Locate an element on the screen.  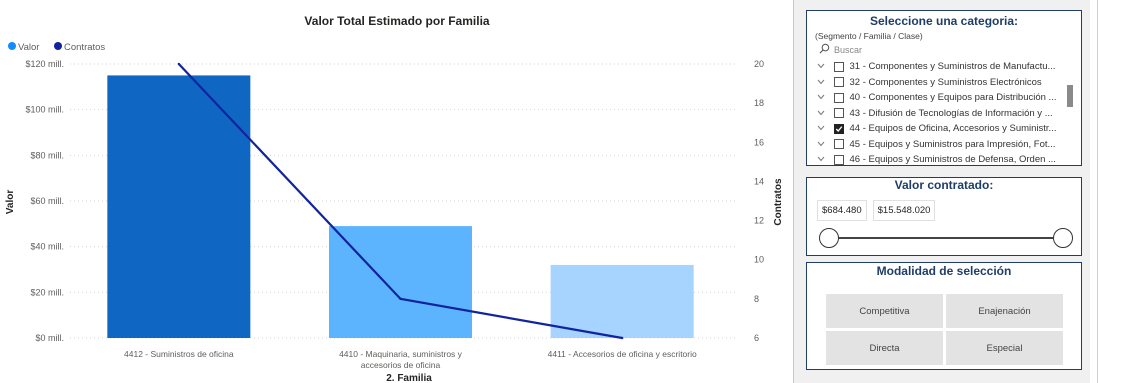
legend-label: Valor is located at coordinates (28, 47).